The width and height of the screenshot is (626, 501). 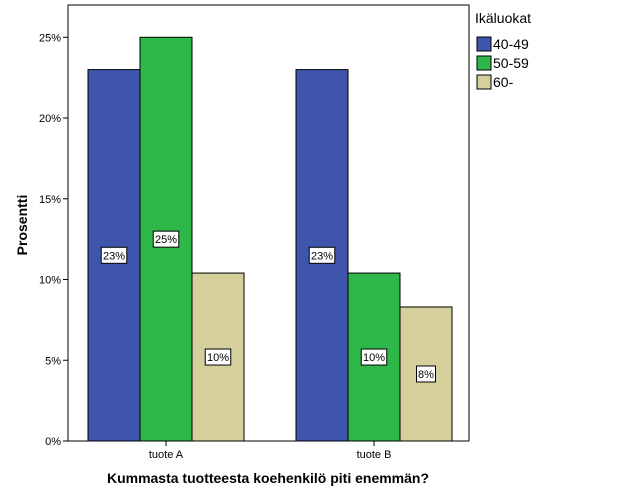 I want to click on data-label: 8%, so click(x=426, y=374).